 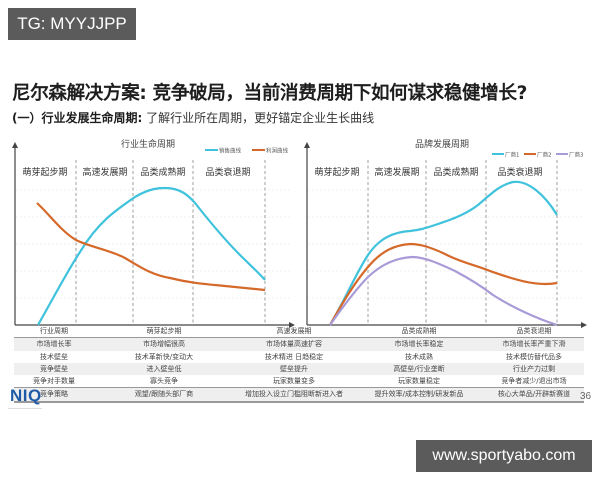 I want to click on table-cell: 市场增长率稳定, so click(x=419, y=344).